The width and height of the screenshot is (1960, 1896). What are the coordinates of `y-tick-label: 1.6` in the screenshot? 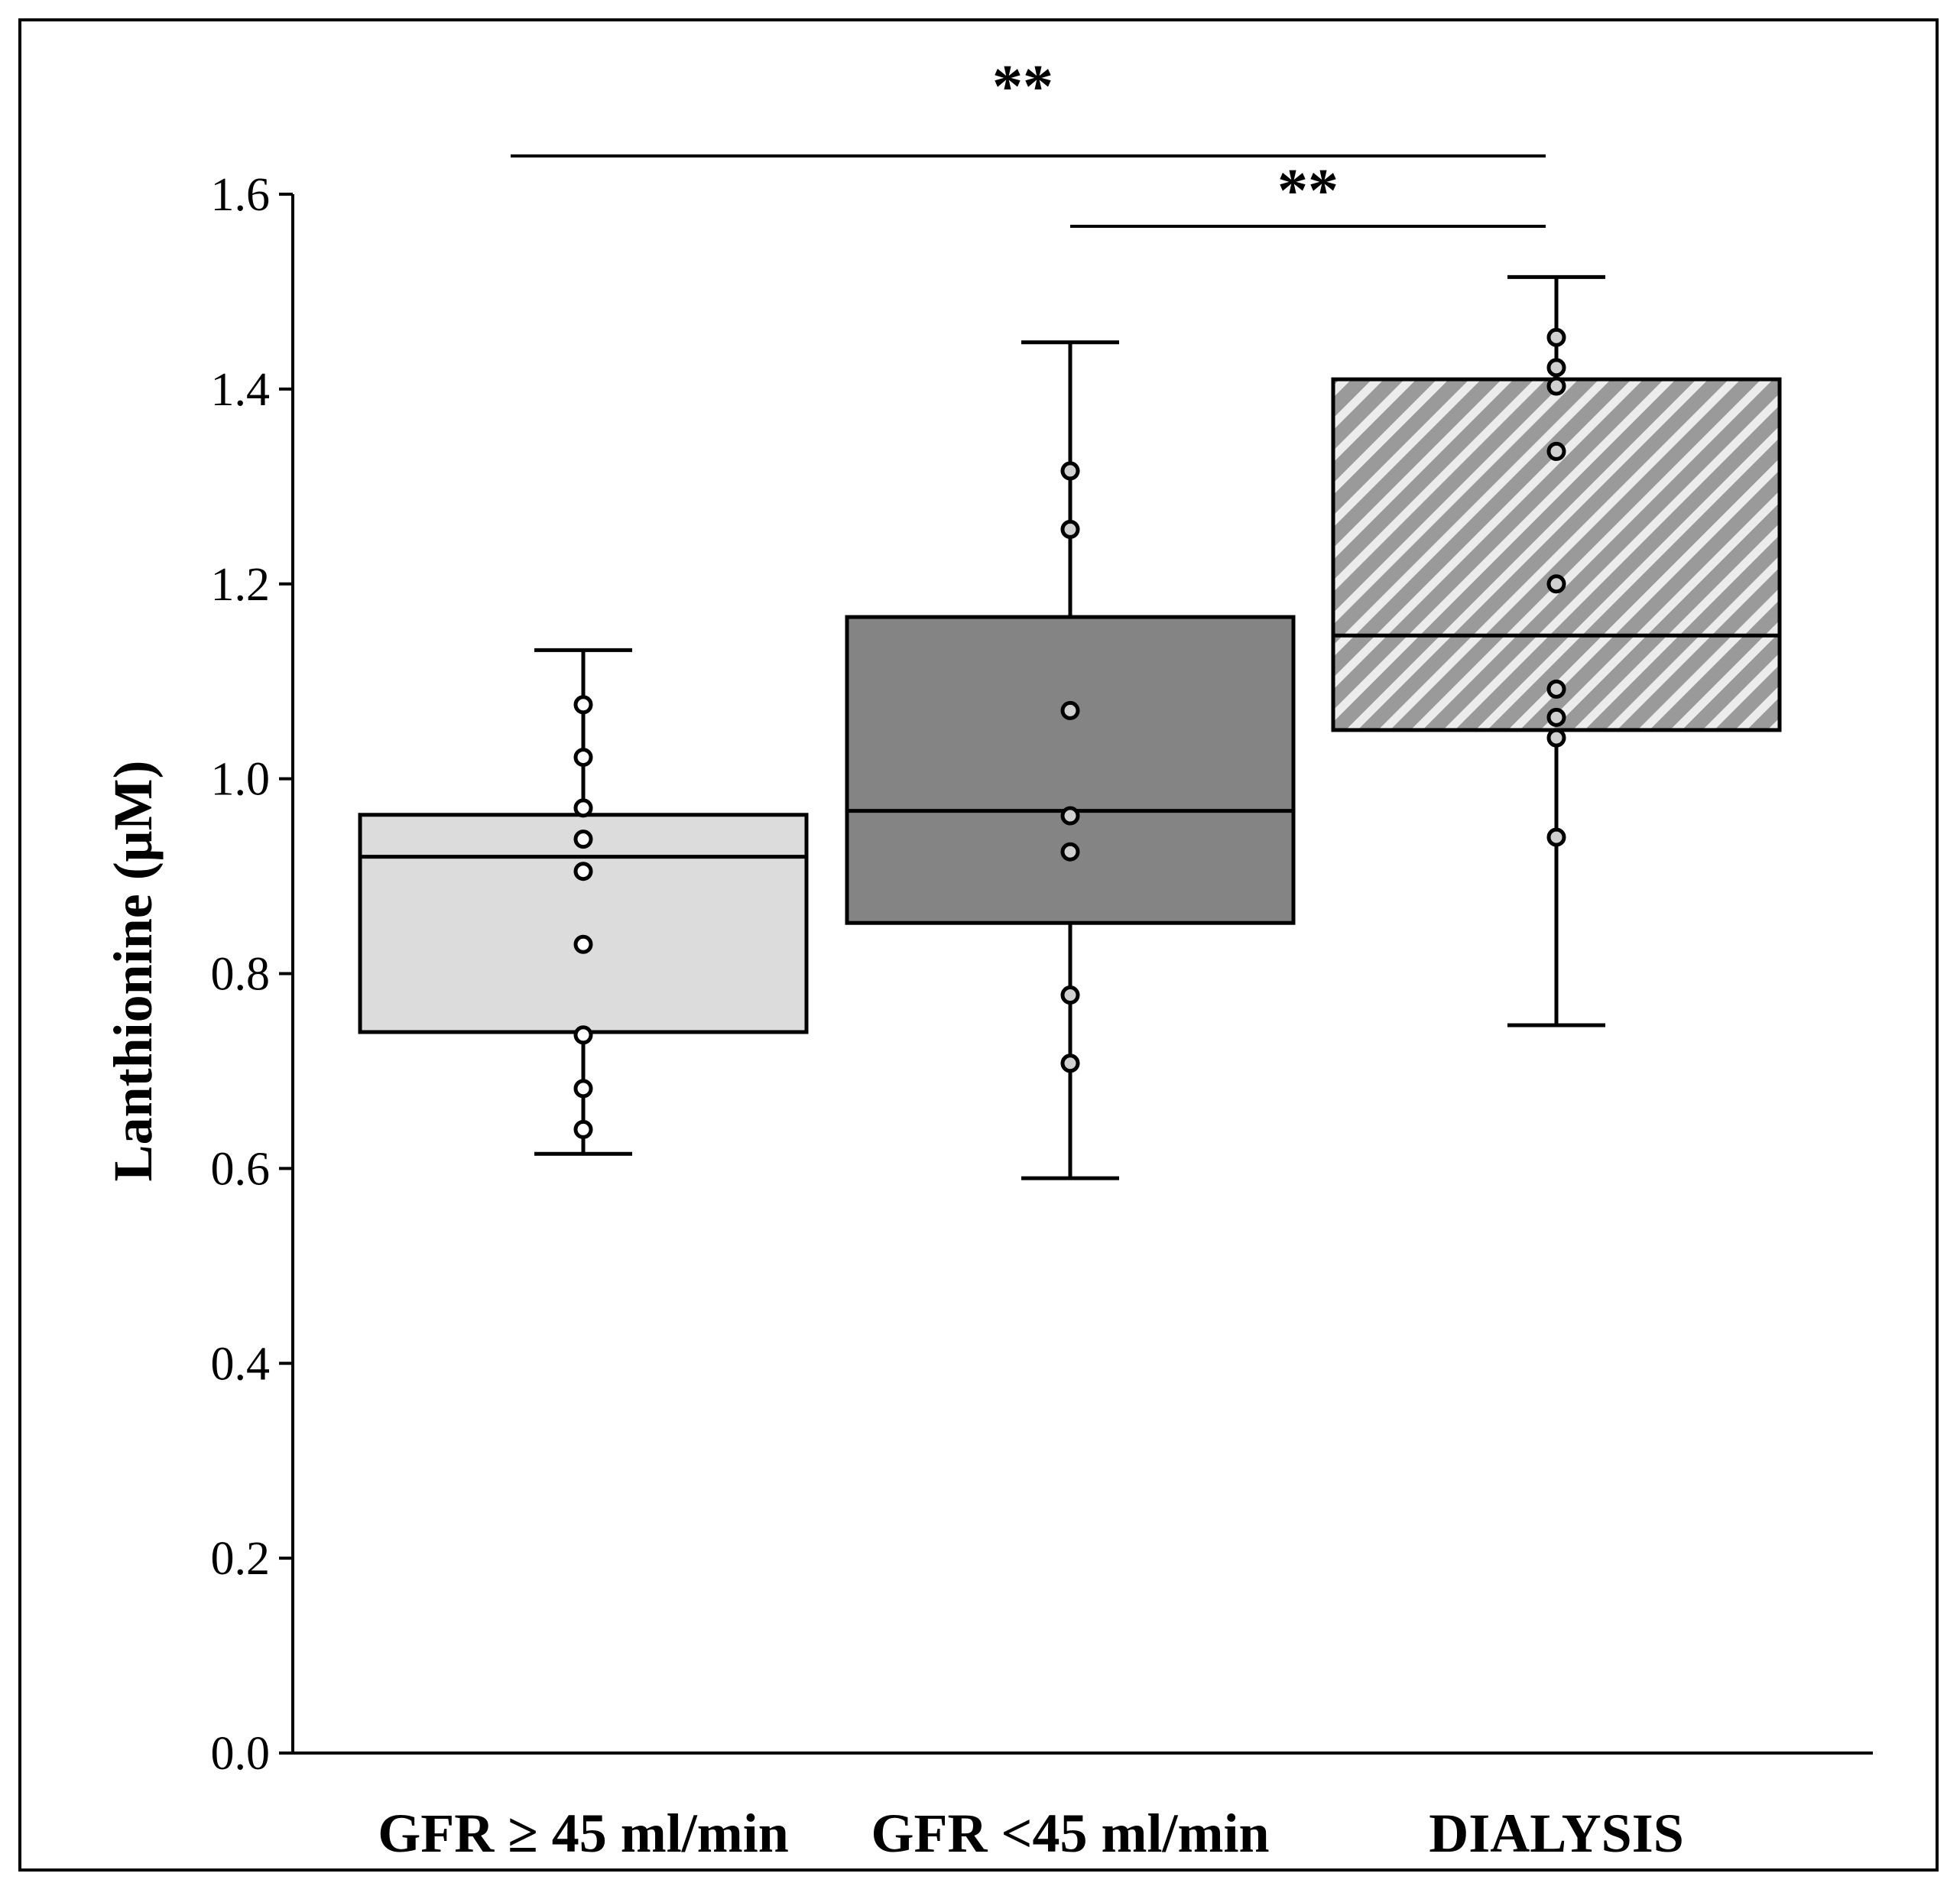 It's located at (241, 195).